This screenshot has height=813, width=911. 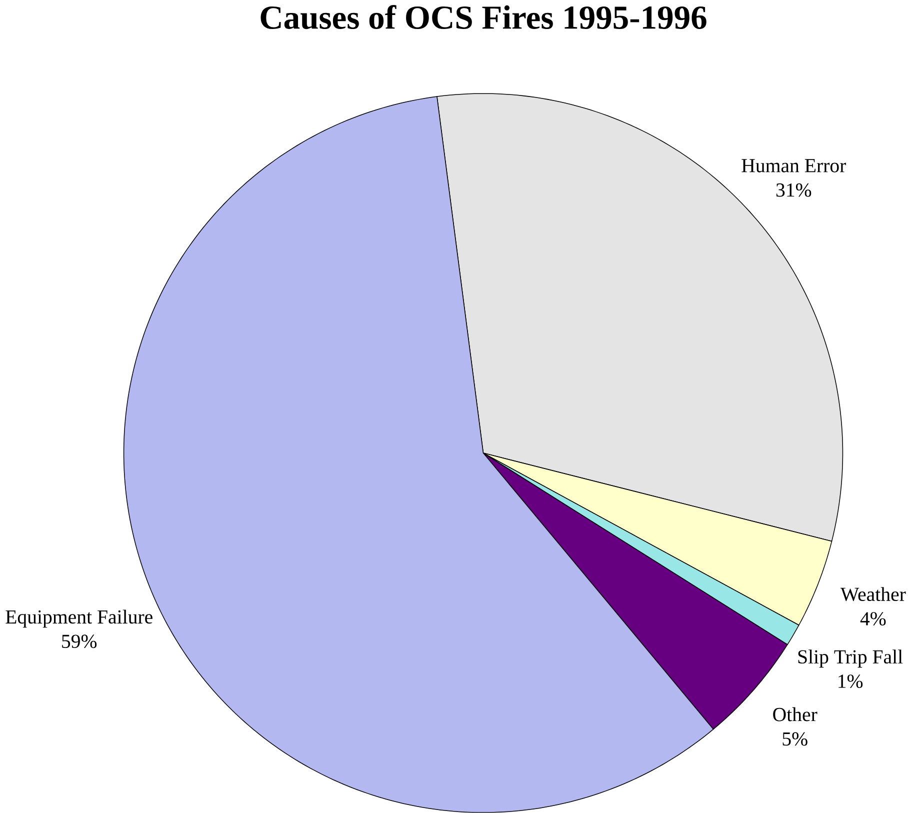 I want to click on slice-label: Slip Trip Fall, so click(x=850, y=659).